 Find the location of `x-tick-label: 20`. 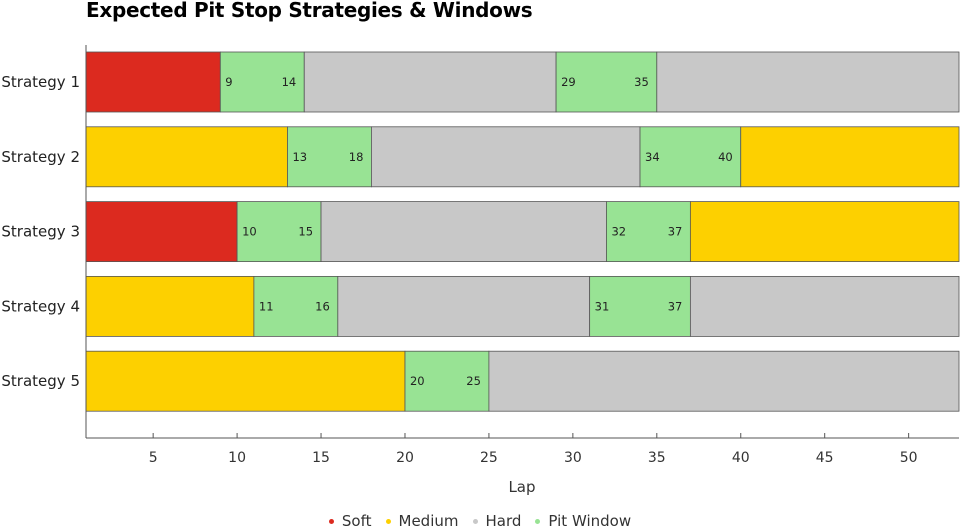

x-tick-label: 20 is located at coordinates (405, 458).